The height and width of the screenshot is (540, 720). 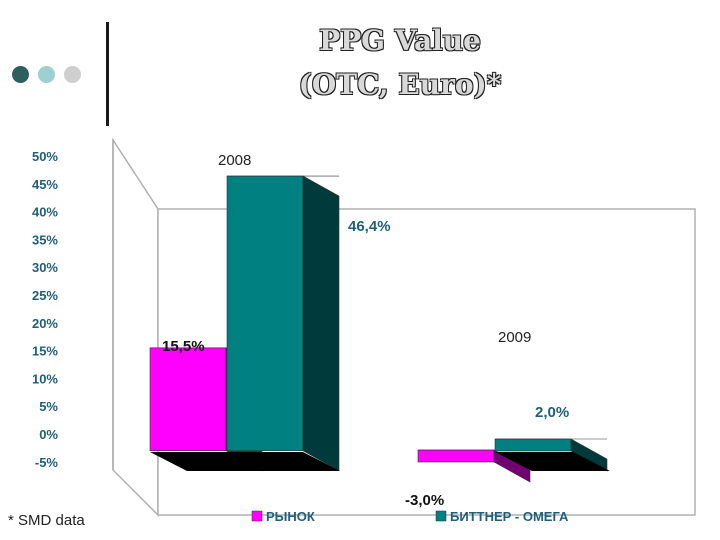 What do you see at coordinates (45, 323) in the screenshot?
I see `y-tick-label: 20%` at bounding box center [45, 323].